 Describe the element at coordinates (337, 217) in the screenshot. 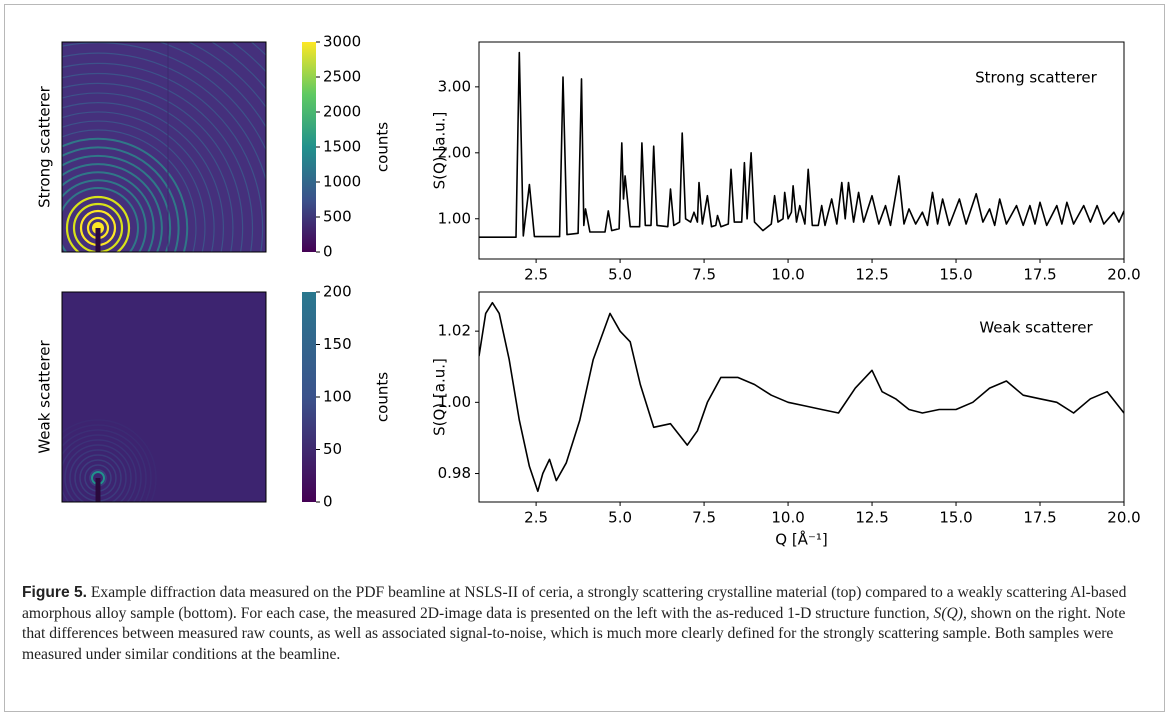

I see `colorbar-tick-label: 500` at that location.